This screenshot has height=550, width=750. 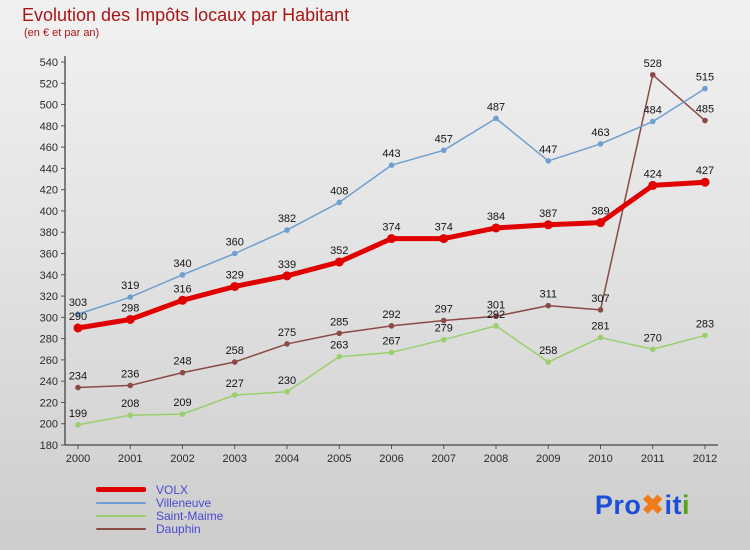 What do you see at coordinates (391, 341) in the screenshot?
I see `data-label: 267` at bounding box center [391, 341].